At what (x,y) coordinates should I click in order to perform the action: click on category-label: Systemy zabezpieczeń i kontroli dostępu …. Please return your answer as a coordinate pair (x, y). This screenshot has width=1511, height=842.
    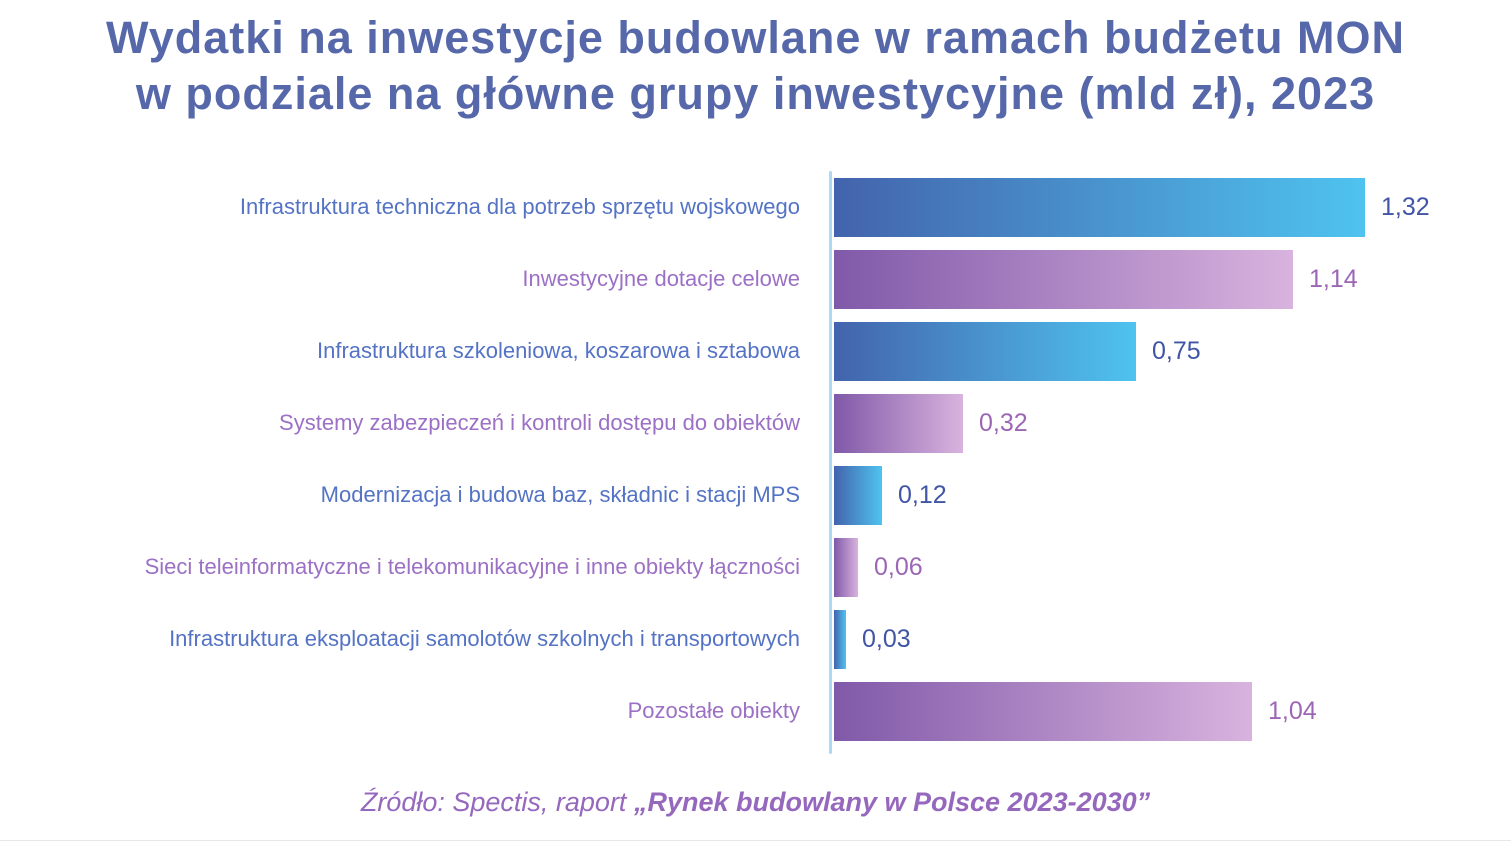
    Looking at the image, I should click on (539, 422).